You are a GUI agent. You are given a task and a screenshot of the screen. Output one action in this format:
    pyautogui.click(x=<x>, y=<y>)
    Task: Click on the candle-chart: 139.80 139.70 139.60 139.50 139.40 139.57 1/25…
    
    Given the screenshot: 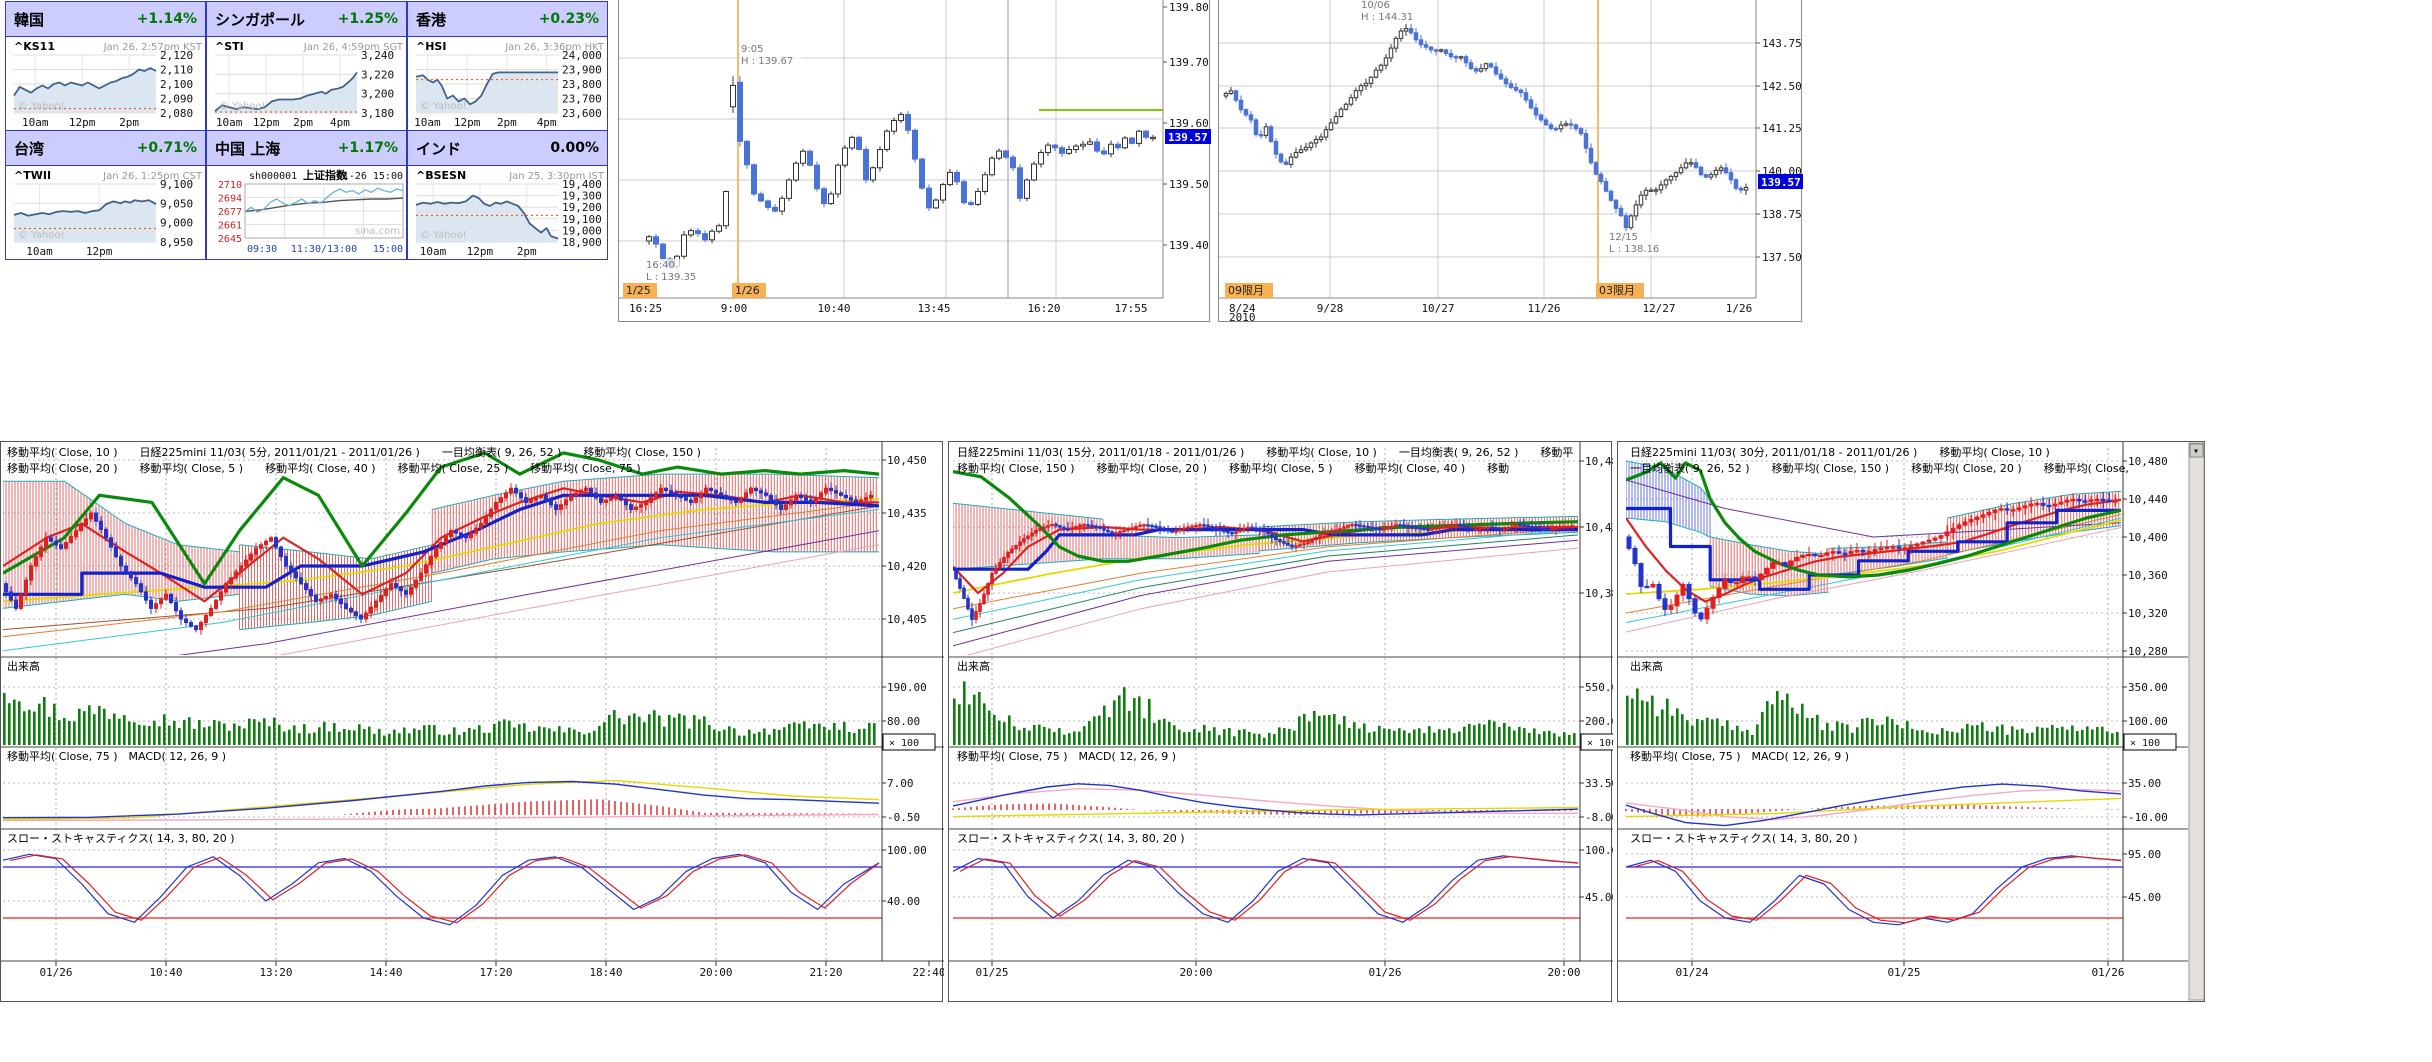 What is the action you would take?
    pyautogui.click(x=915, y=161)
    